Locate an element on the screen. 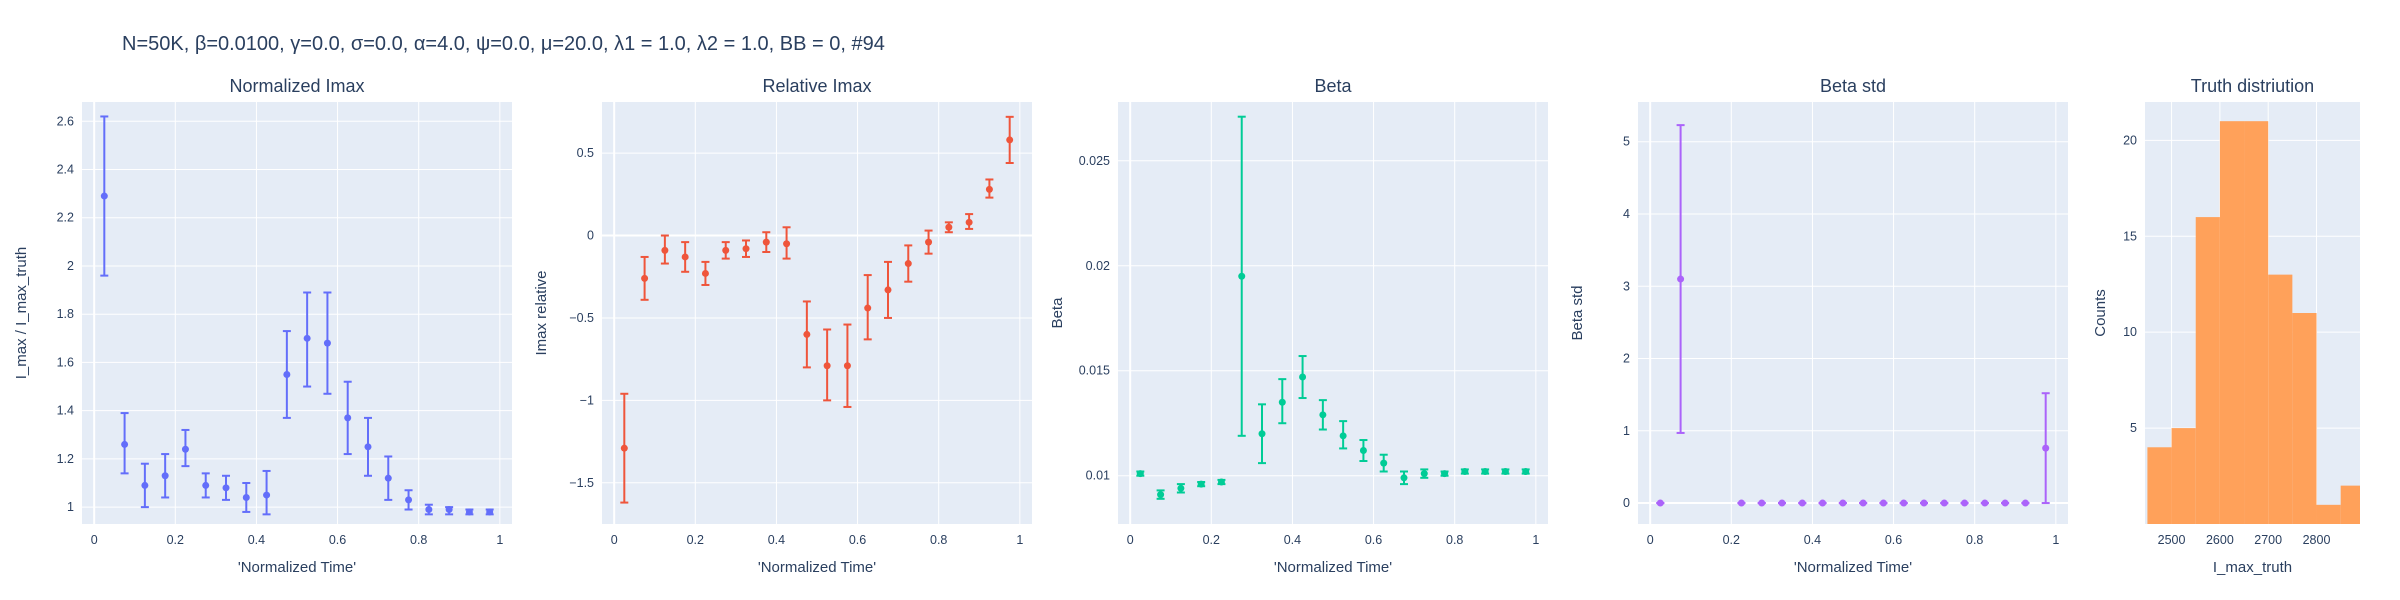  y-tick-label: 2.2 is located at coordinates (65, 218).